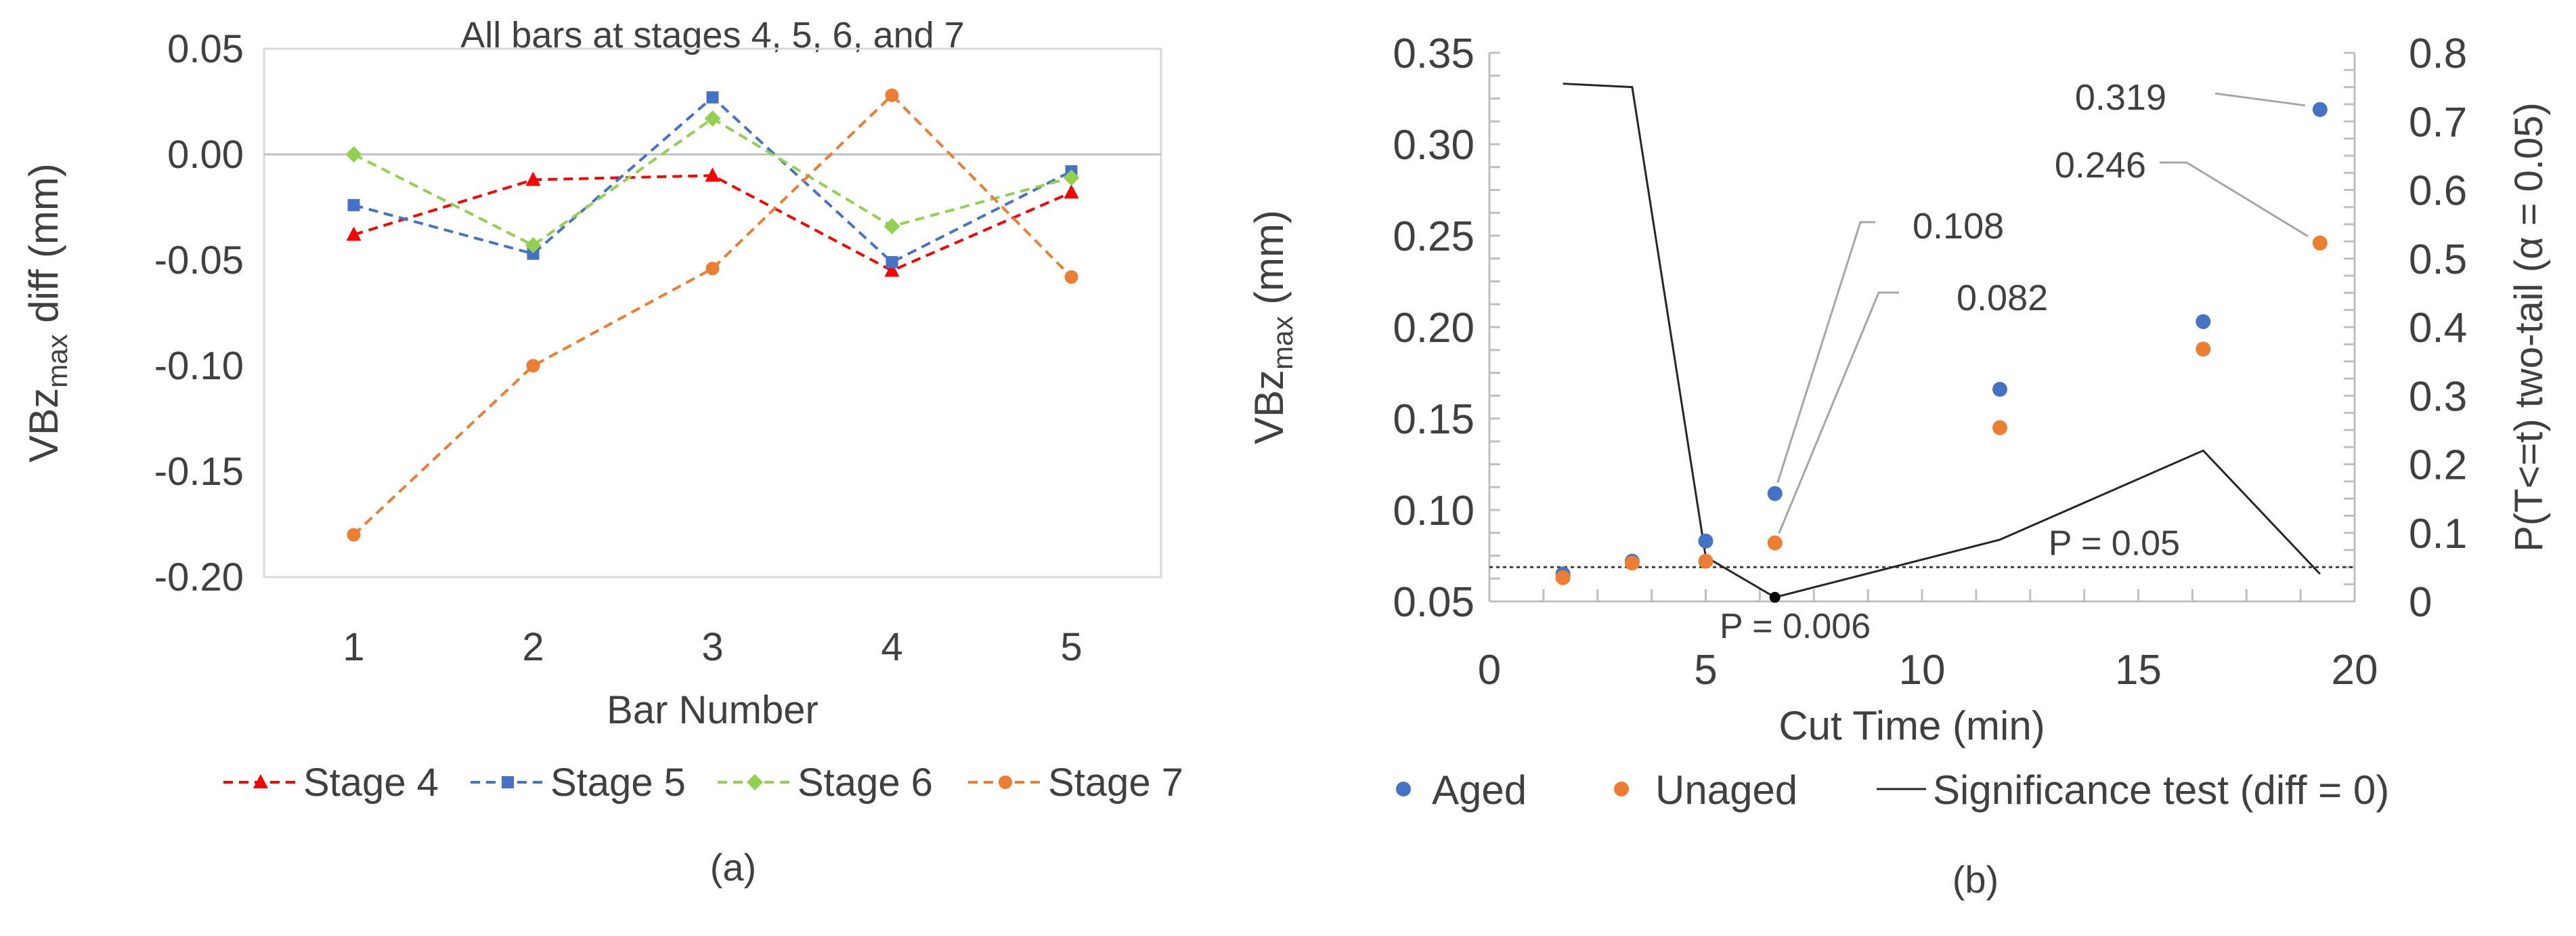 This screenshot has height=936, width=2576. Describe the element at coordinates (1282, 343) in the screenshot. I see `y-axis-label-subscript: max` at that location.